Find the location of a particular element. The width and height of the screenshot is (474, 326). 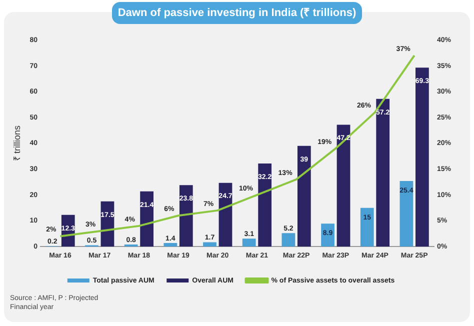

chart-title: Dawn of passive investing in India (₹ trillions) is located at coordinates (237, 13).